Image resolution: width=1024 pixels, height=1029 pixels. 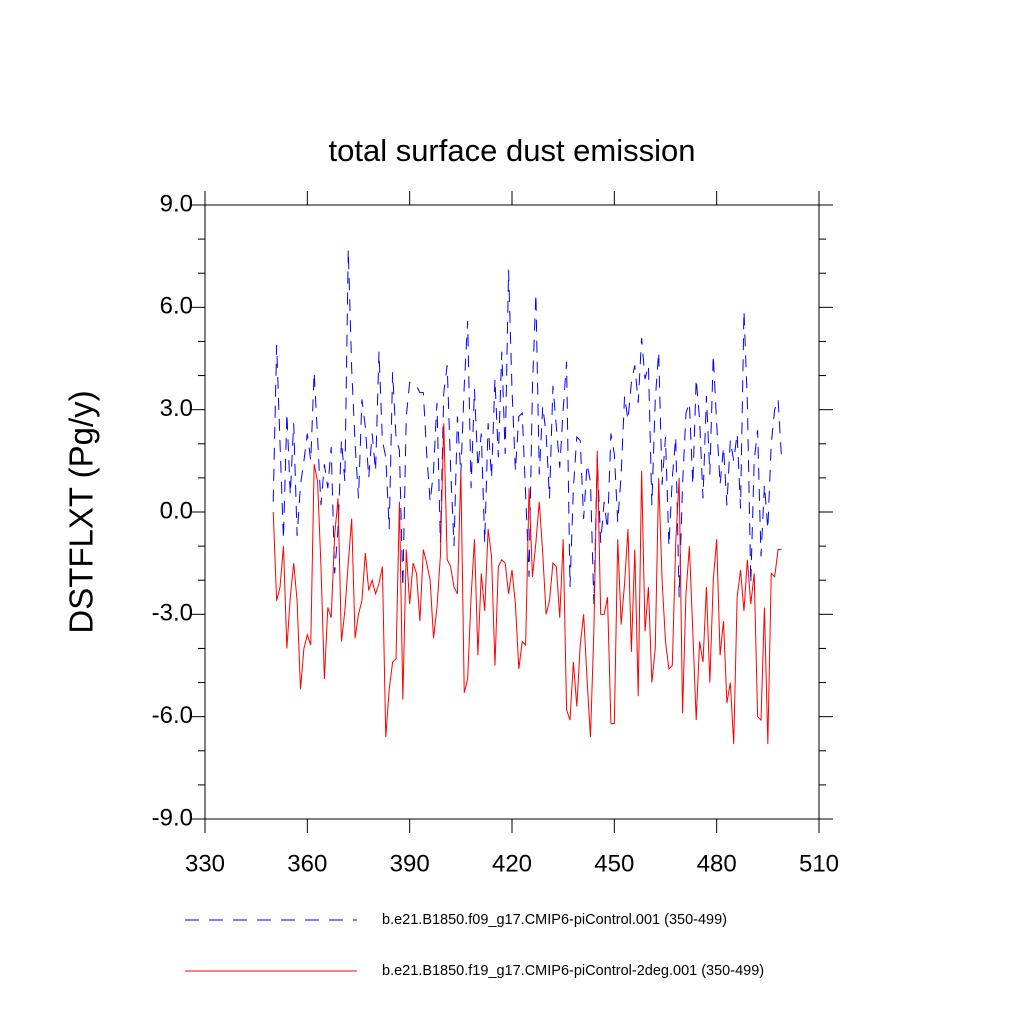 I want to click on x-tick-label: 510, so click(x=819, y=863).